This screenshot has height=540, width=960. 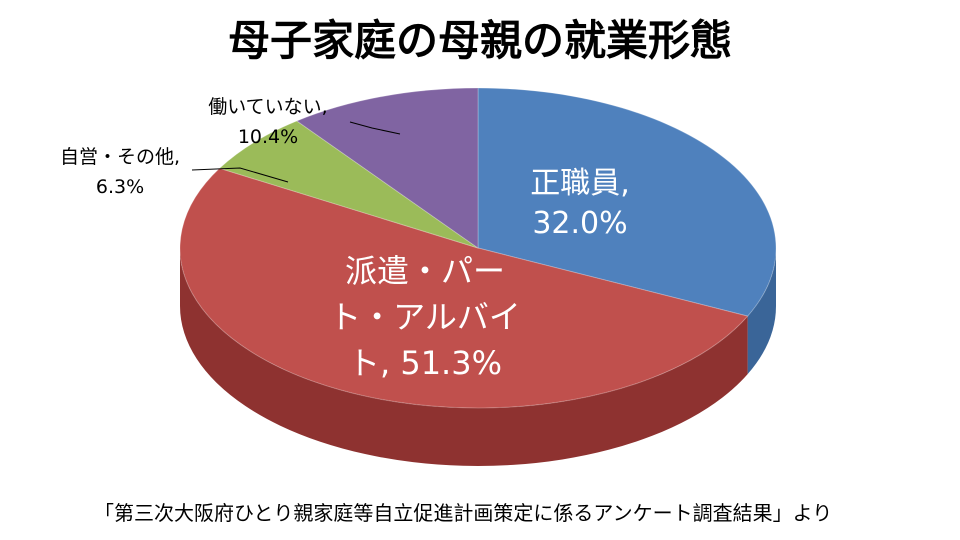 I want to click on slice-label-2-line-0: 自営・その他,, so click(x=120, y=157).